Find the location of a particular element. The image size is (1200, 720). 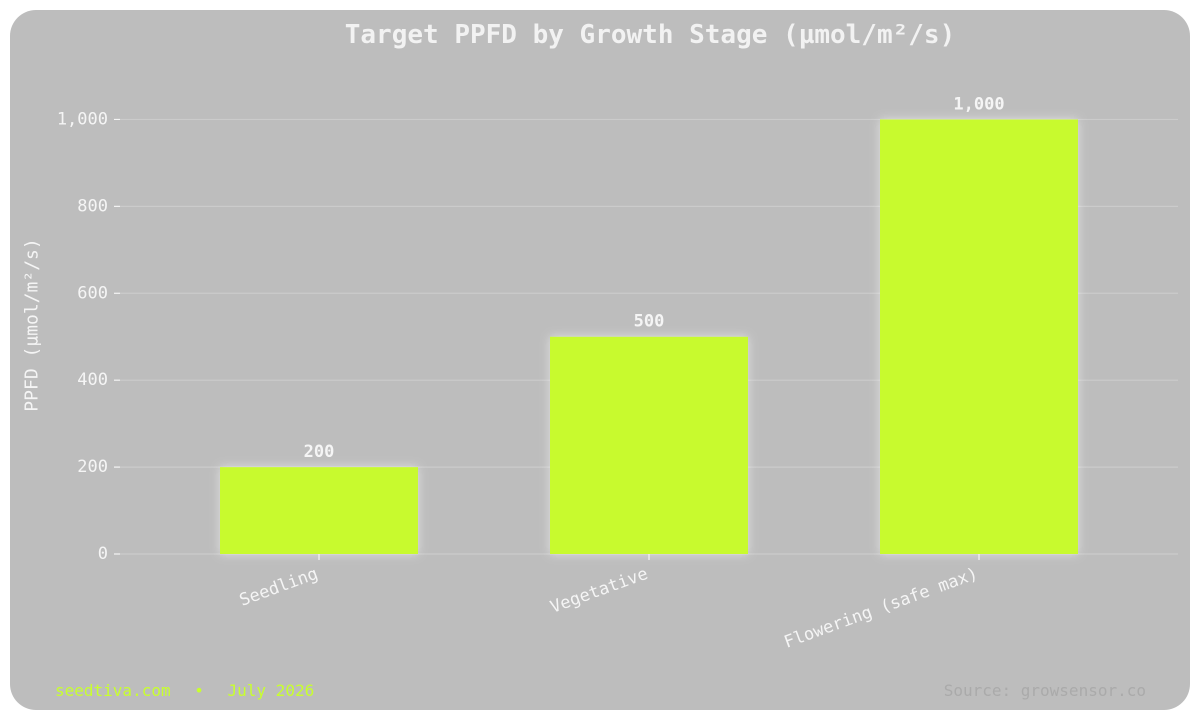

data-label: 500 is located at coordinates (649, 322).